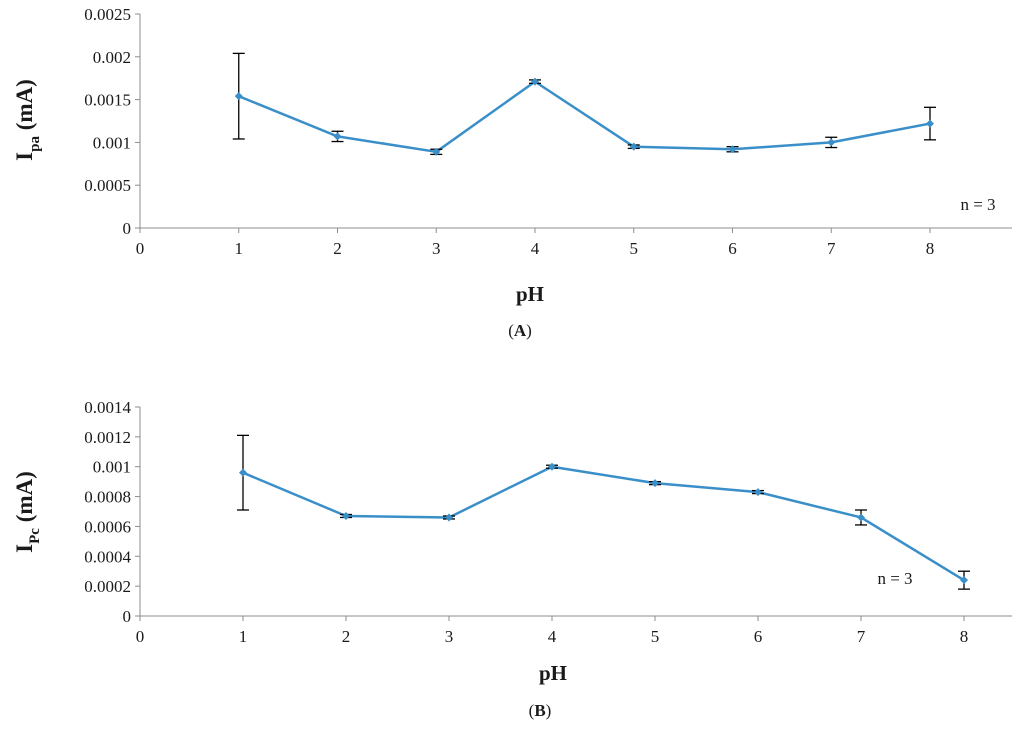 The height and width of the screenshot is (730, 1024). What do you see at coordinates (107, 586) in the screenshot?
I see `y-tick-label: 0.0002` at bounding box center [107, 586].